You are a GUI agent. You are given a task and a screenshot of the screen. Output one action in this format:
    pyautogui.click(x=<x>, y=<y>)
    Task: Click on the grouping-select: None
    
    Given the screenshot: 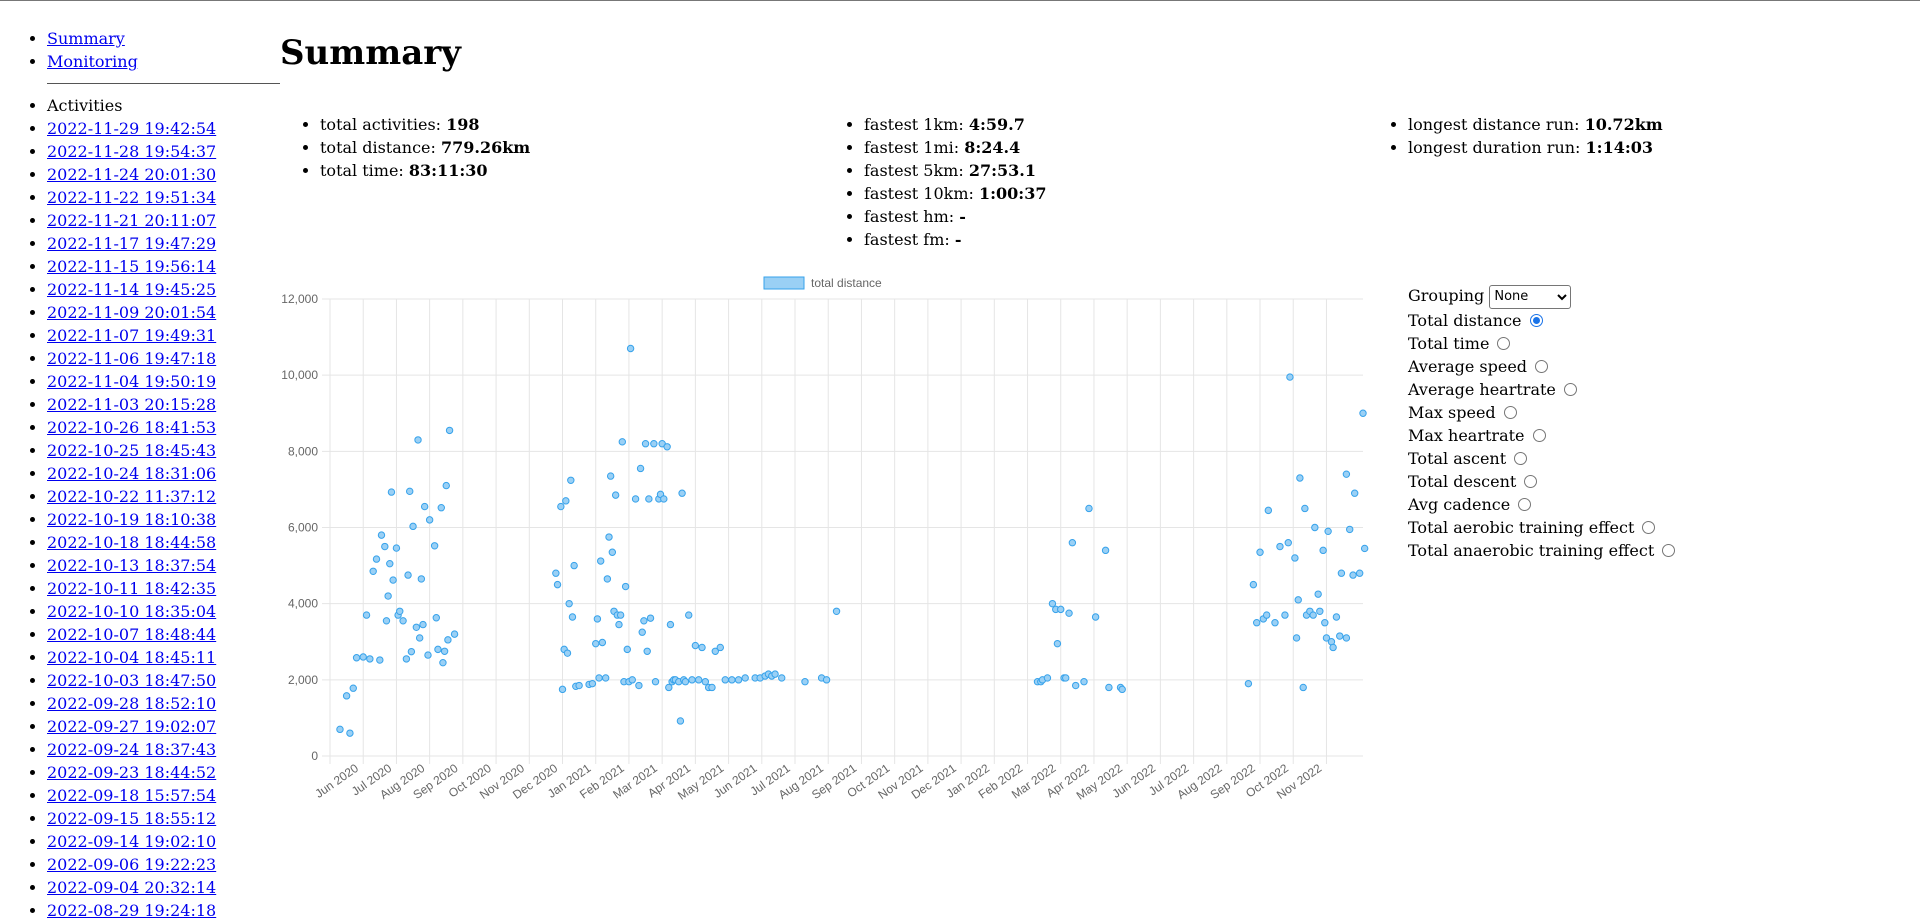 What is the action you would take?
    pyautogui.click(x=1530, y=296)
    